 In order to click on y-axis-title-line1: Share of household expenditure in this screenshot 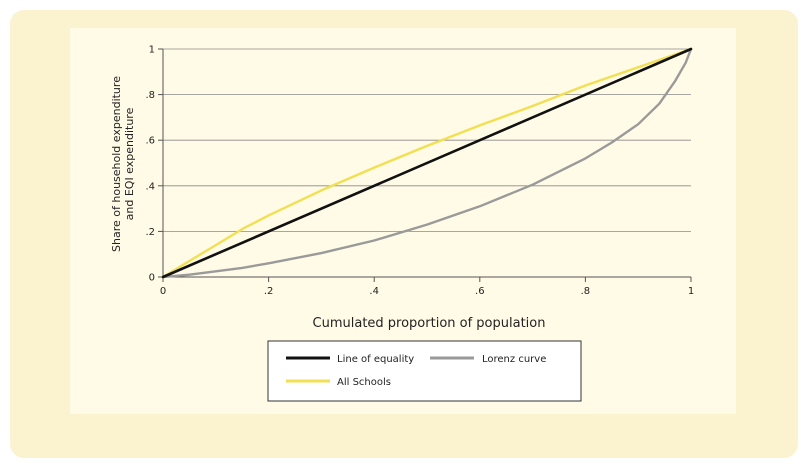, I will do `click(116, 164)`.